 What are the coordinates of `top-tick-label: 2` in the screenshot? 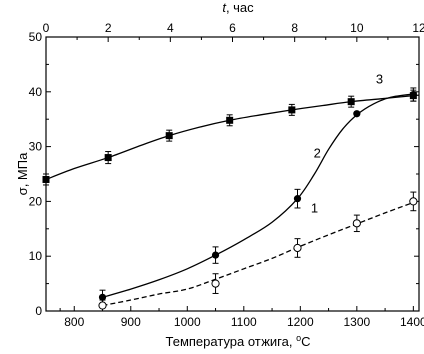 It's located at (108, 28).